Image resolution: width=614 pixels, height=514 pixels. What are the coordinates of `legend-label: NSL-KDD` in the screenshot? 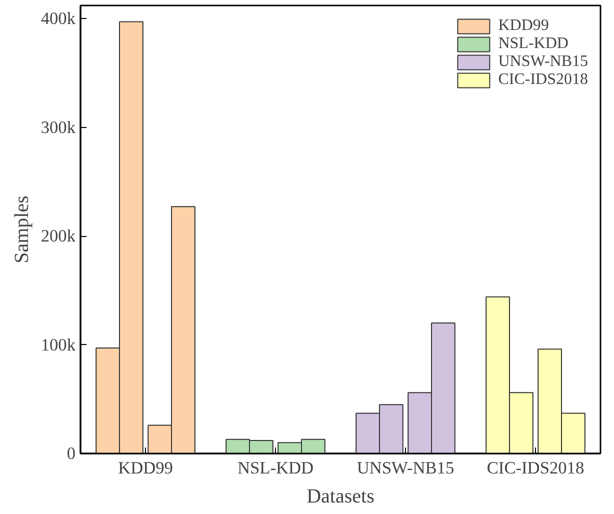 It's located at (533, 44).